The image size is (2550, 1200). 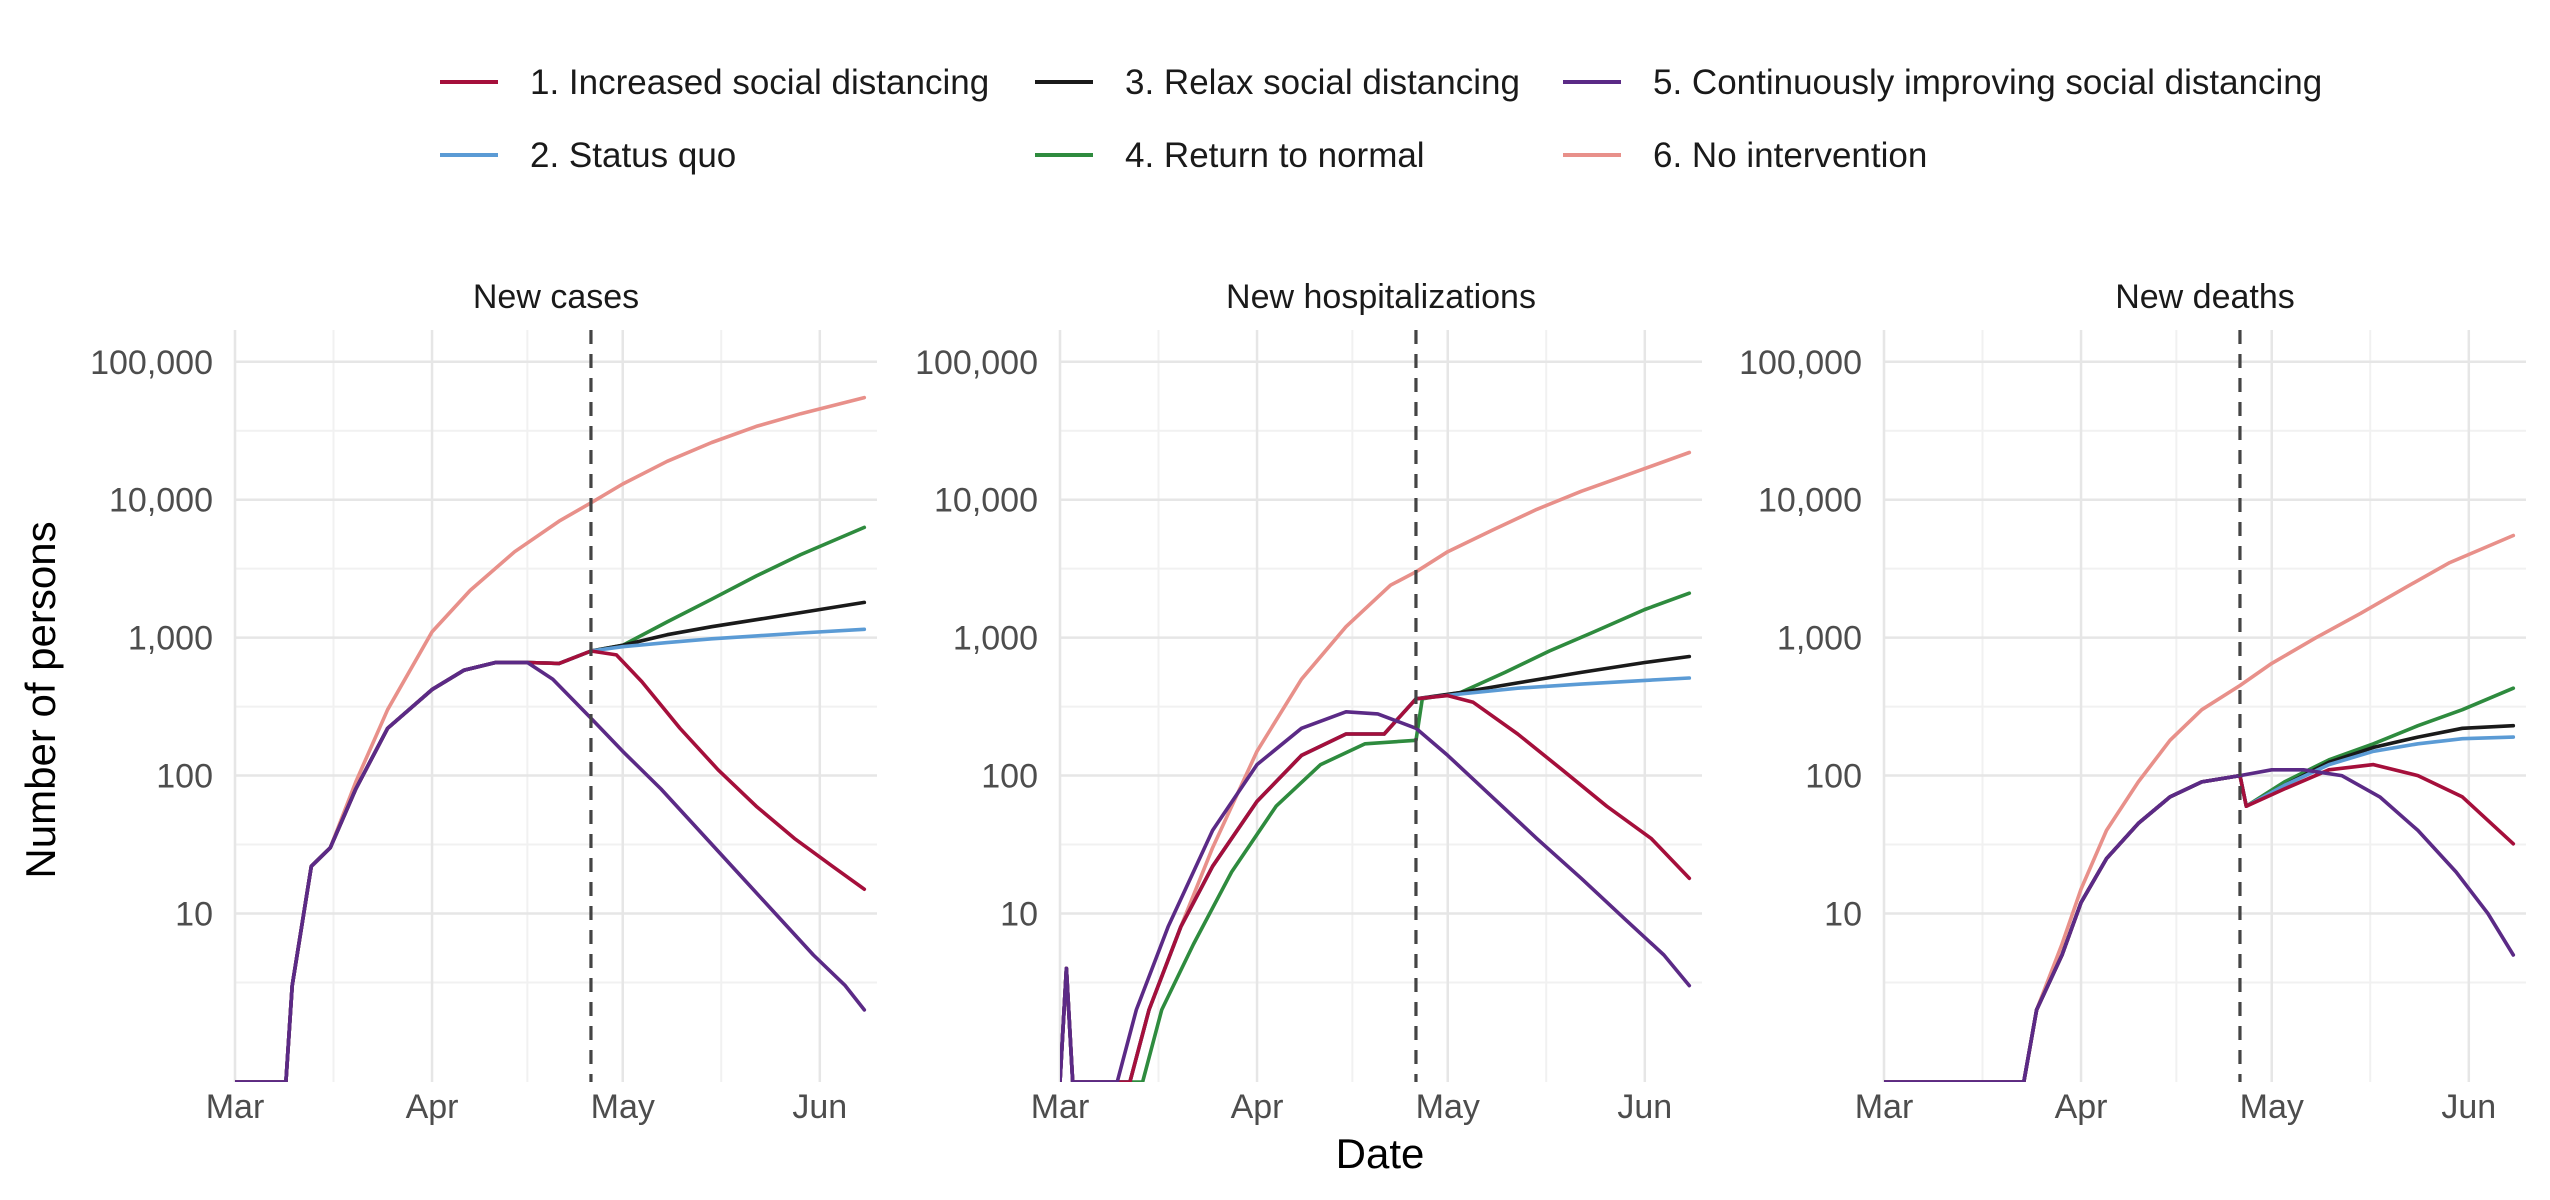 What do you see at coordinates (1380, 1153) in the screenshot?
I see `x-axis-title: Date` at bounding box center [1380, 1153].